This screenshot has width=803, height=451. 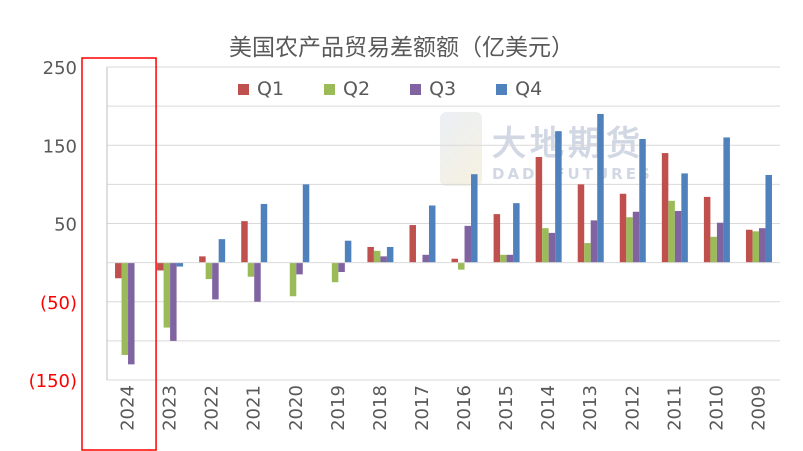 I want to click on bar-q1-2021, so click(x=244, y=242).